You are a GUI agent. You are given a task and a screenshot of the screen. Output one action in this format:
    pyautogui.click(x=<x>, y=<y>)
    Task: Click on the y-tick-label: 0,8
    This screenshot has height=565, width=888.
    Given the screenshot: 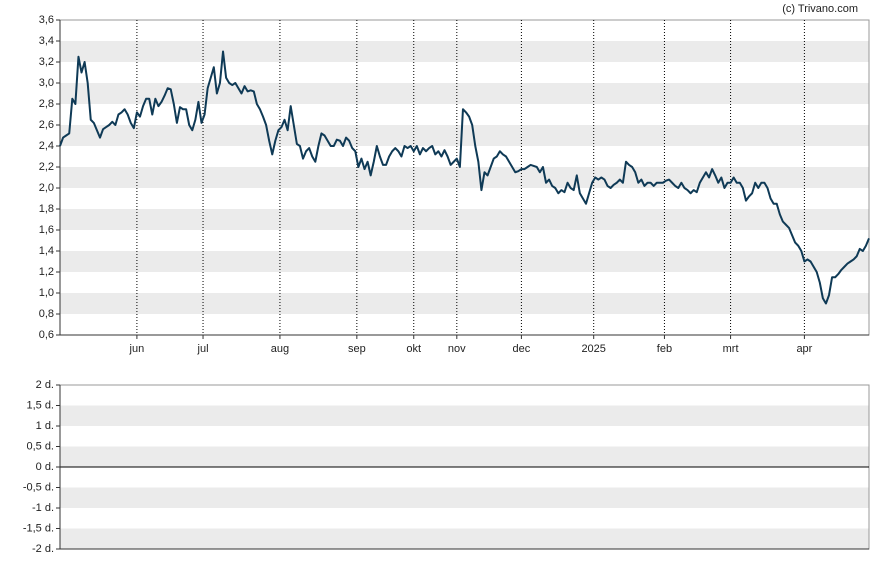 What is the action you would take?
    pyautogui.click(x=46, y=314)
    